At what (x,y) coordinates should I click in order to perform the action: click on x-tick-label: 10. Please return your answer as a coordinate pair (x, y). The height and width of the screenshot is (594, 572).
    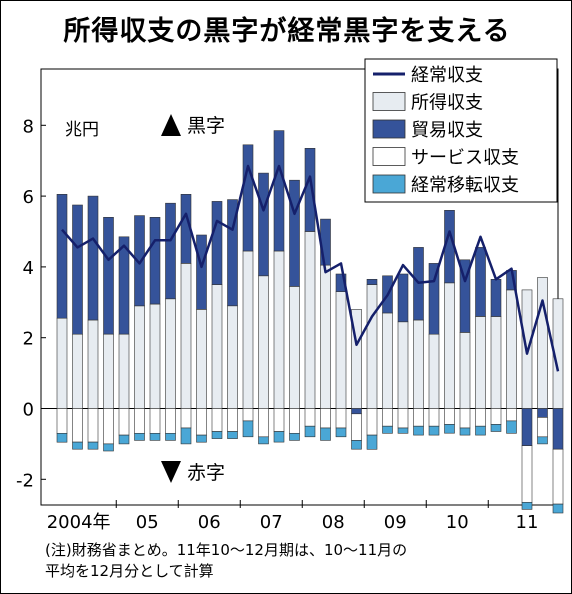
    Looking at the image, I should click on (457, 522).